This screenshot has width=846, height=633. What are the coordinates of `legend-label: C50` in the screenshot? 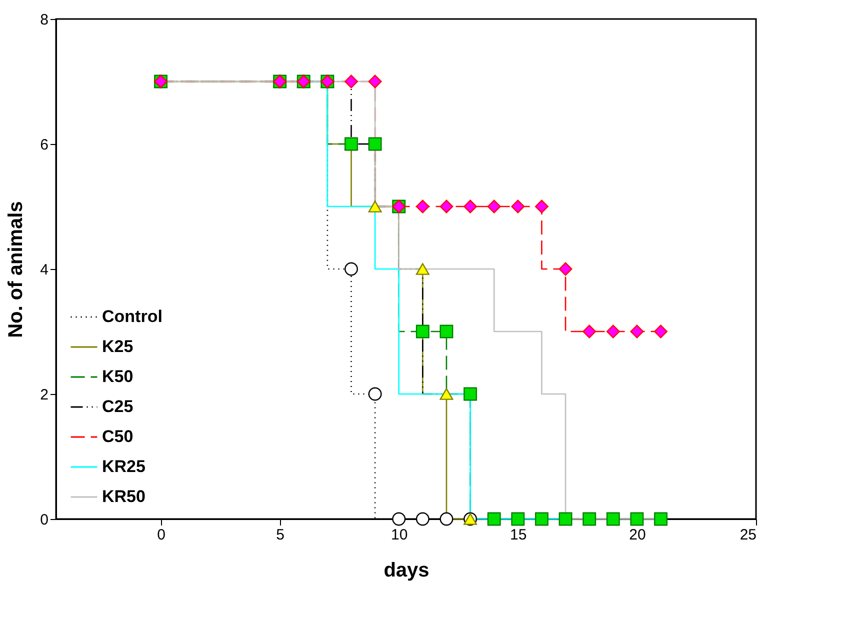 It's located at (118, 436).